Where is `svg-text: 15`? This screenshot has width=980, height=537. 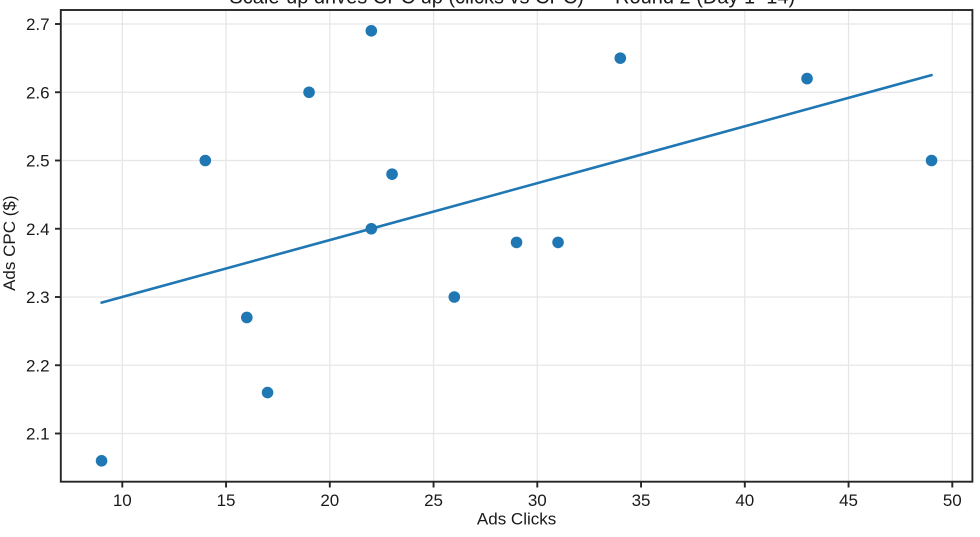 svg-text: 15 is located at coordinates (226, 500).